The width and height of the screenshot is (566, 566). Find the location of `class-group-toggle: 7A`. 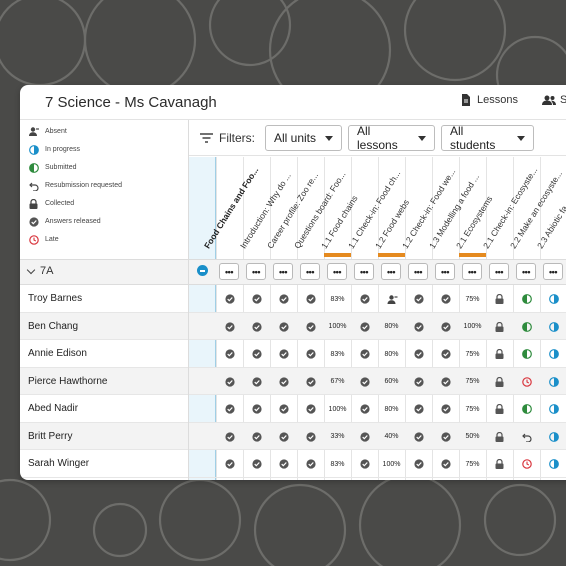

class-group-toggle: 7A is located at coordinates (39, 271).